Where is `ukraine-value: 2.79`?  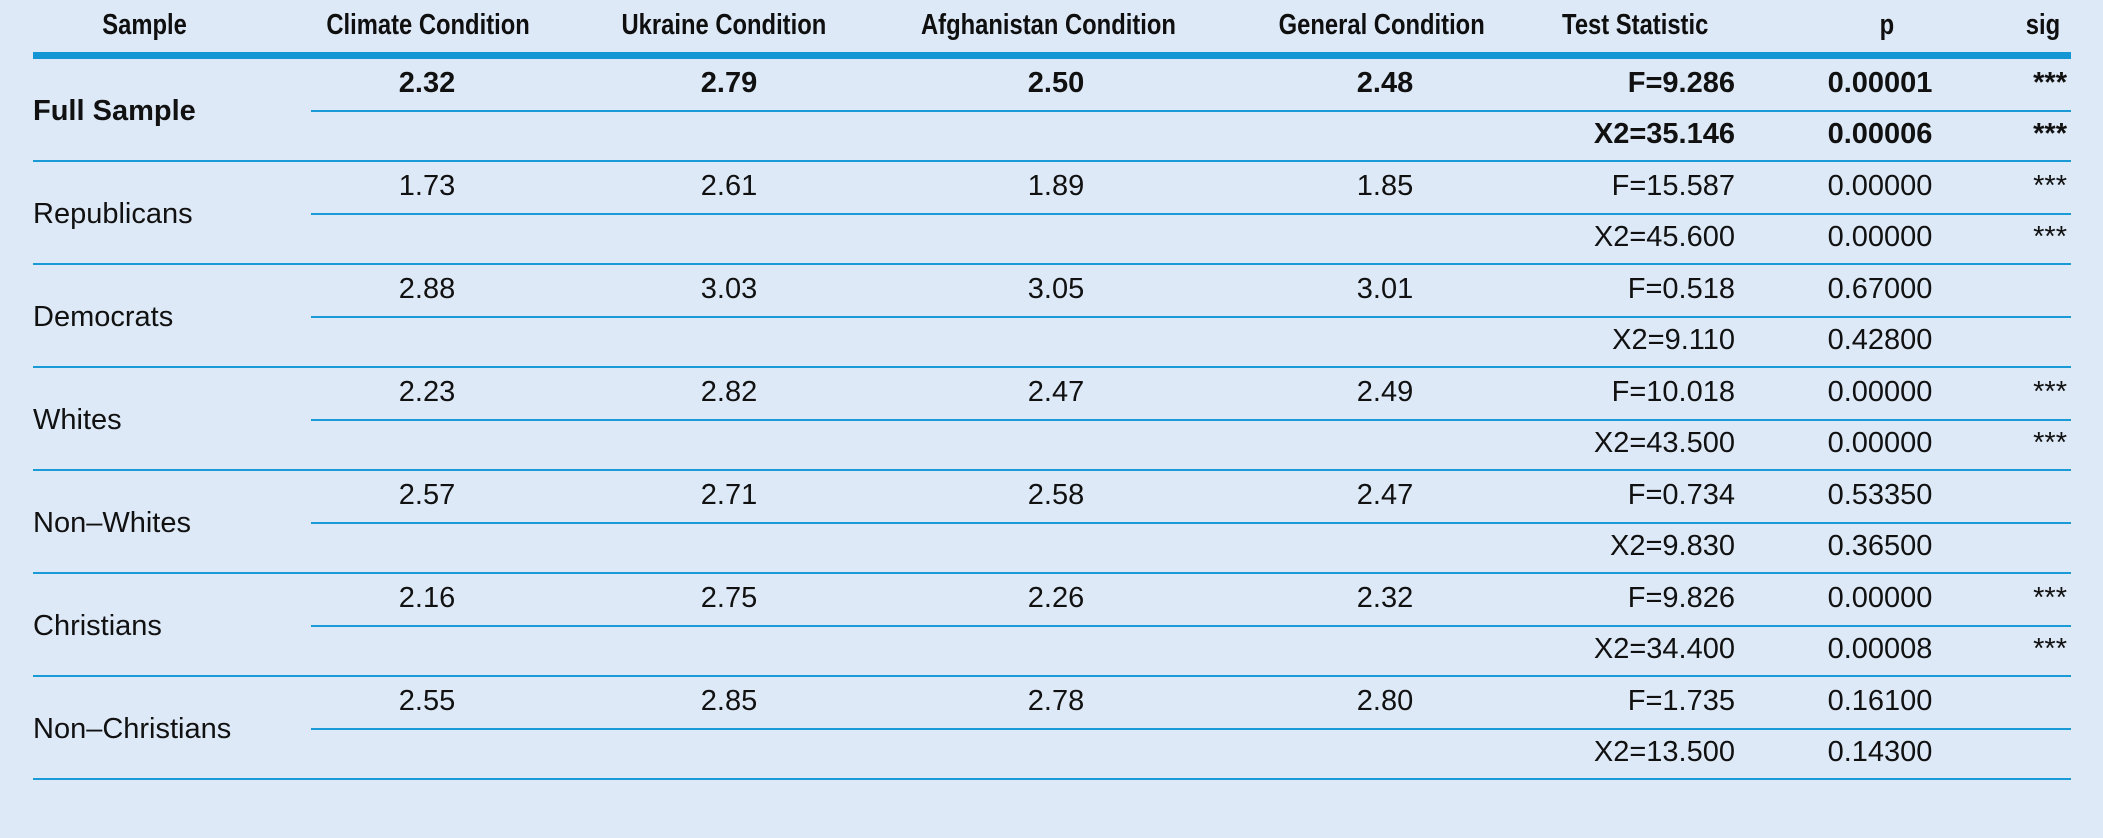
ukraine-value: 2.79 is located at coordinates (729, 83).